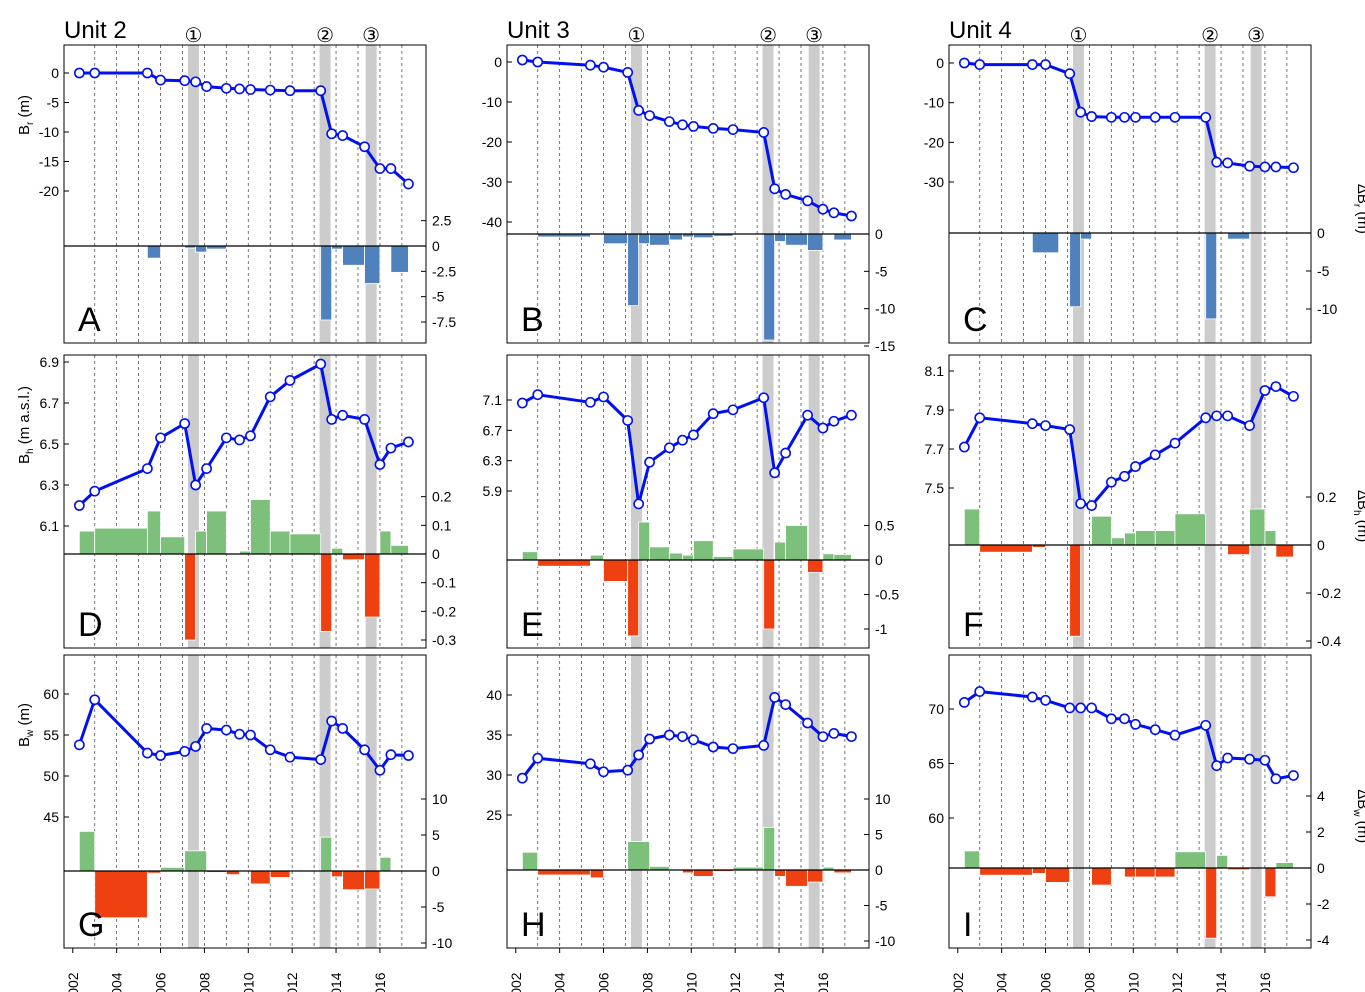 This screenshot has width=1365, height=992. Describe the element at coordinates (442, 221) in the screenshot. I see `right-tick-label: 2.5` at that location.